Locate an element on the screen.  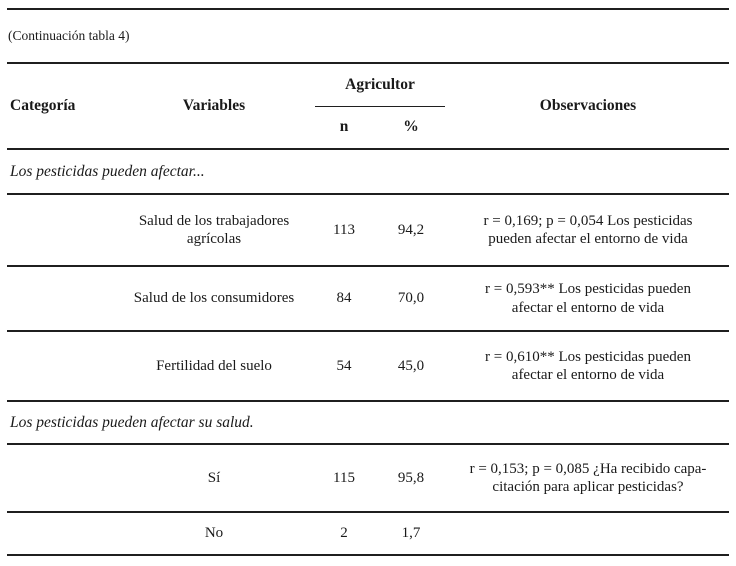
cell-percent: 1,7 is located at coordinates (411, 533).